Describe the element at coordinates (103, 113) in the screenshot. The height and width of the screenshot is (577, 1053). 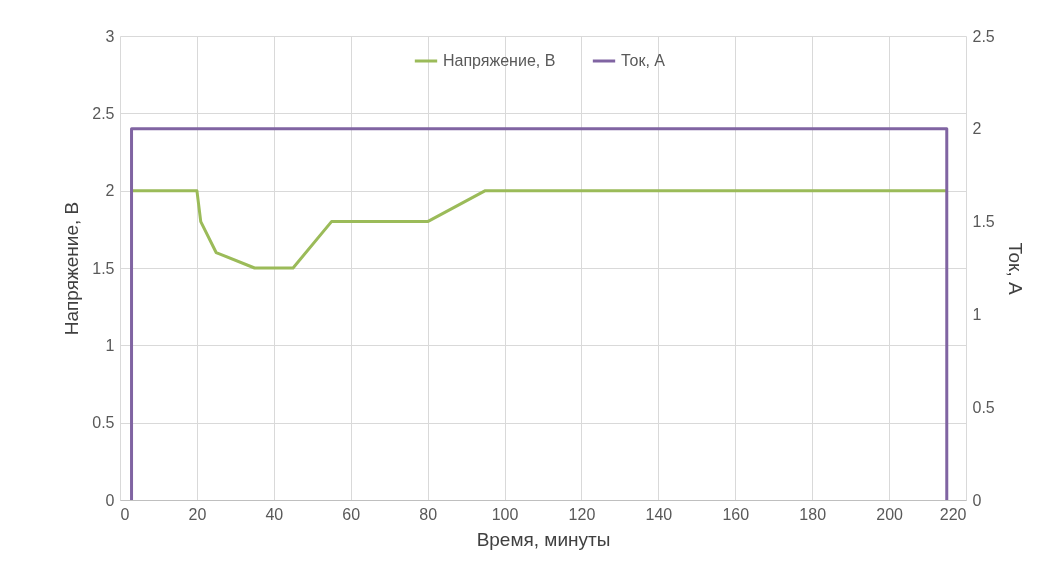
I see `y-tick-label: 2.5` at that location.